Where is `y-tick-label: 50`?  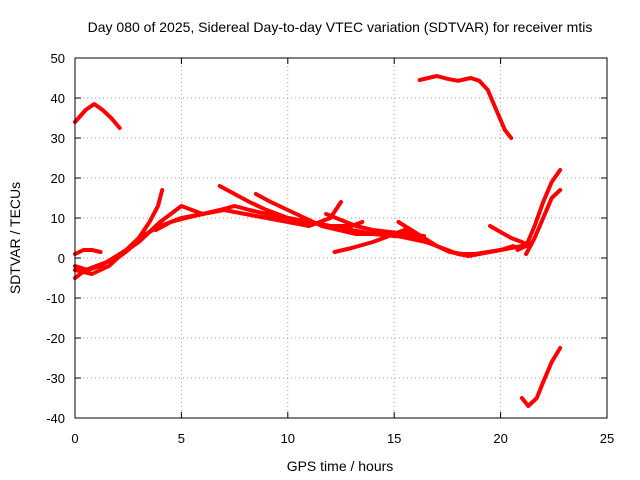 y-tick-label: 50 is located at coordinates (58, 58).